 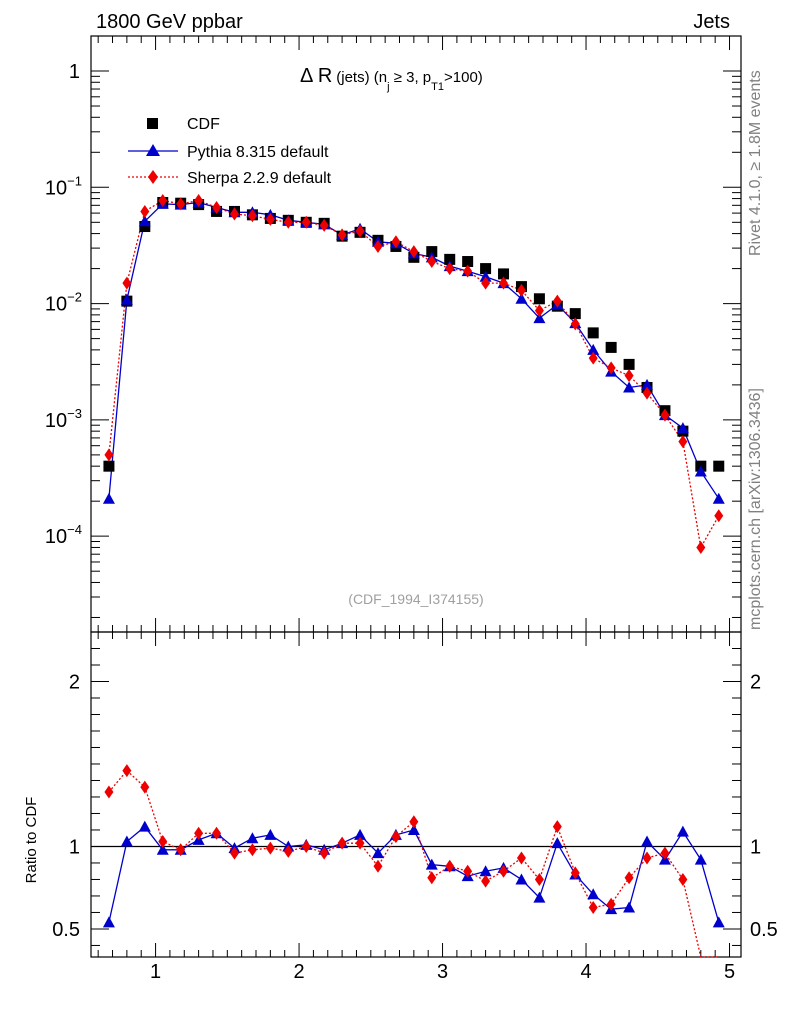 What do you see at coordinates (153, 150) in the screenshot?
I see `legend-pythia-marker` at bounding box center [153, 150].